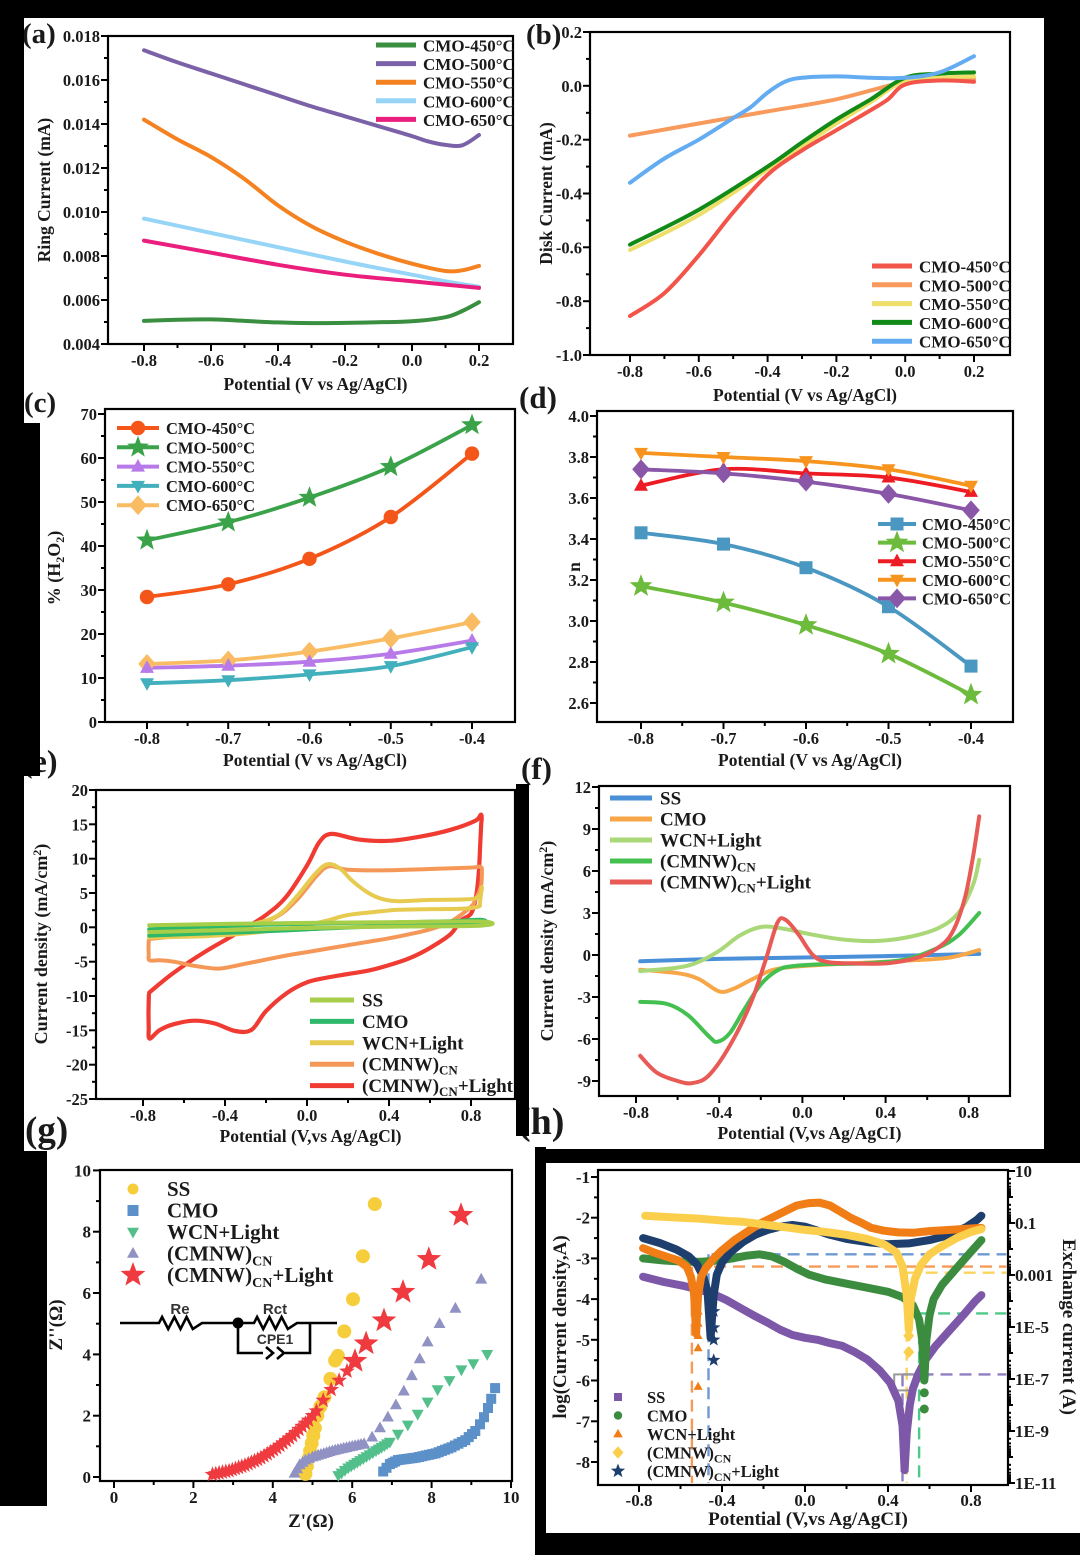 This screenshot has width=1080, height=1560. What do you see at coordinates (583, 1462) in the screenshot?
I see `svg-text: -8` at bounding box center [583, 1462].